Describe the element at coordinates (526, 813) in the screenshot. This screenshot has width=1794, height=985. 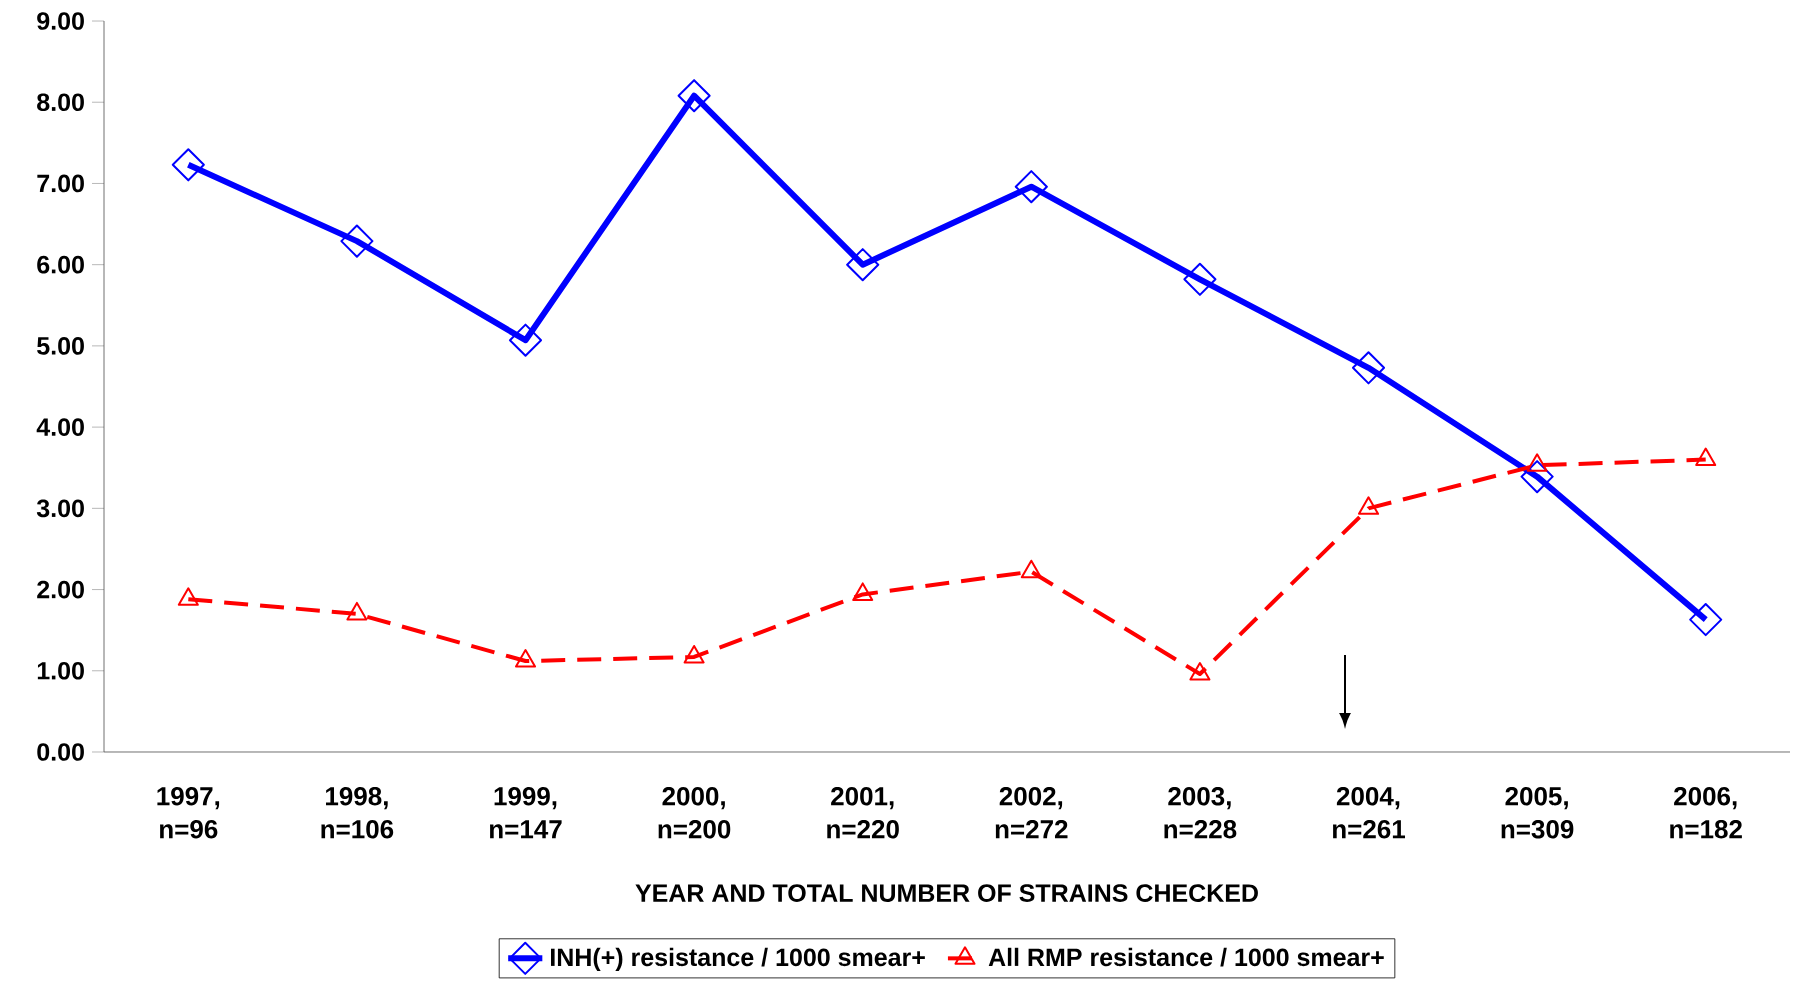
I see `x-tick-label: 1999, n=147` at that location.